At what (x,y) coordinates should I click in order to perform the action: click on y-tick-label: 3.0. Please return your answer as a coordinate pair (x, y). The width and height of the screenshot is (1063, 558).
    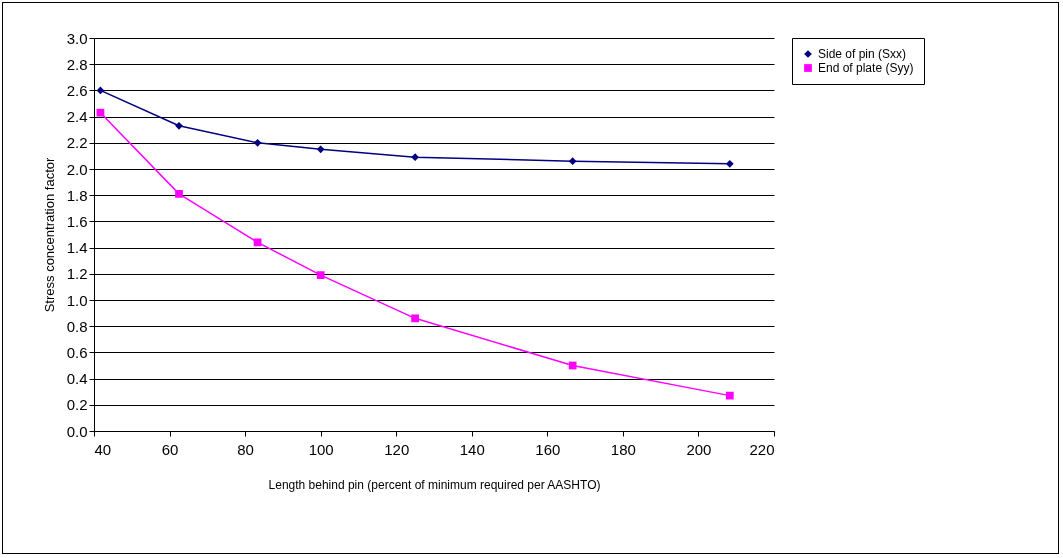
    Looking at the image, I should click on (77, 38).